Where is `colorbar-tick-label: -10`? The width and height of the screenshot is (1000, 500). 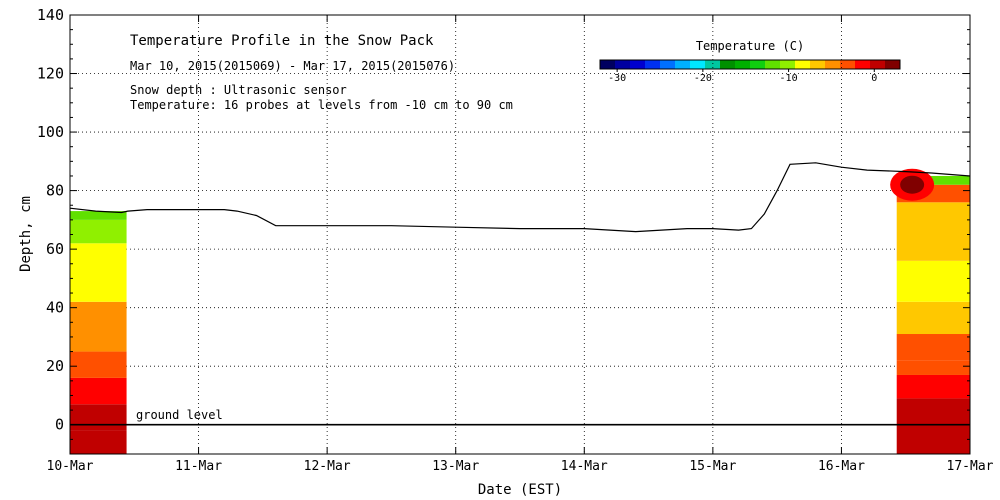
colorbar-tick-label: -10 is located at coordinates (789, 78).